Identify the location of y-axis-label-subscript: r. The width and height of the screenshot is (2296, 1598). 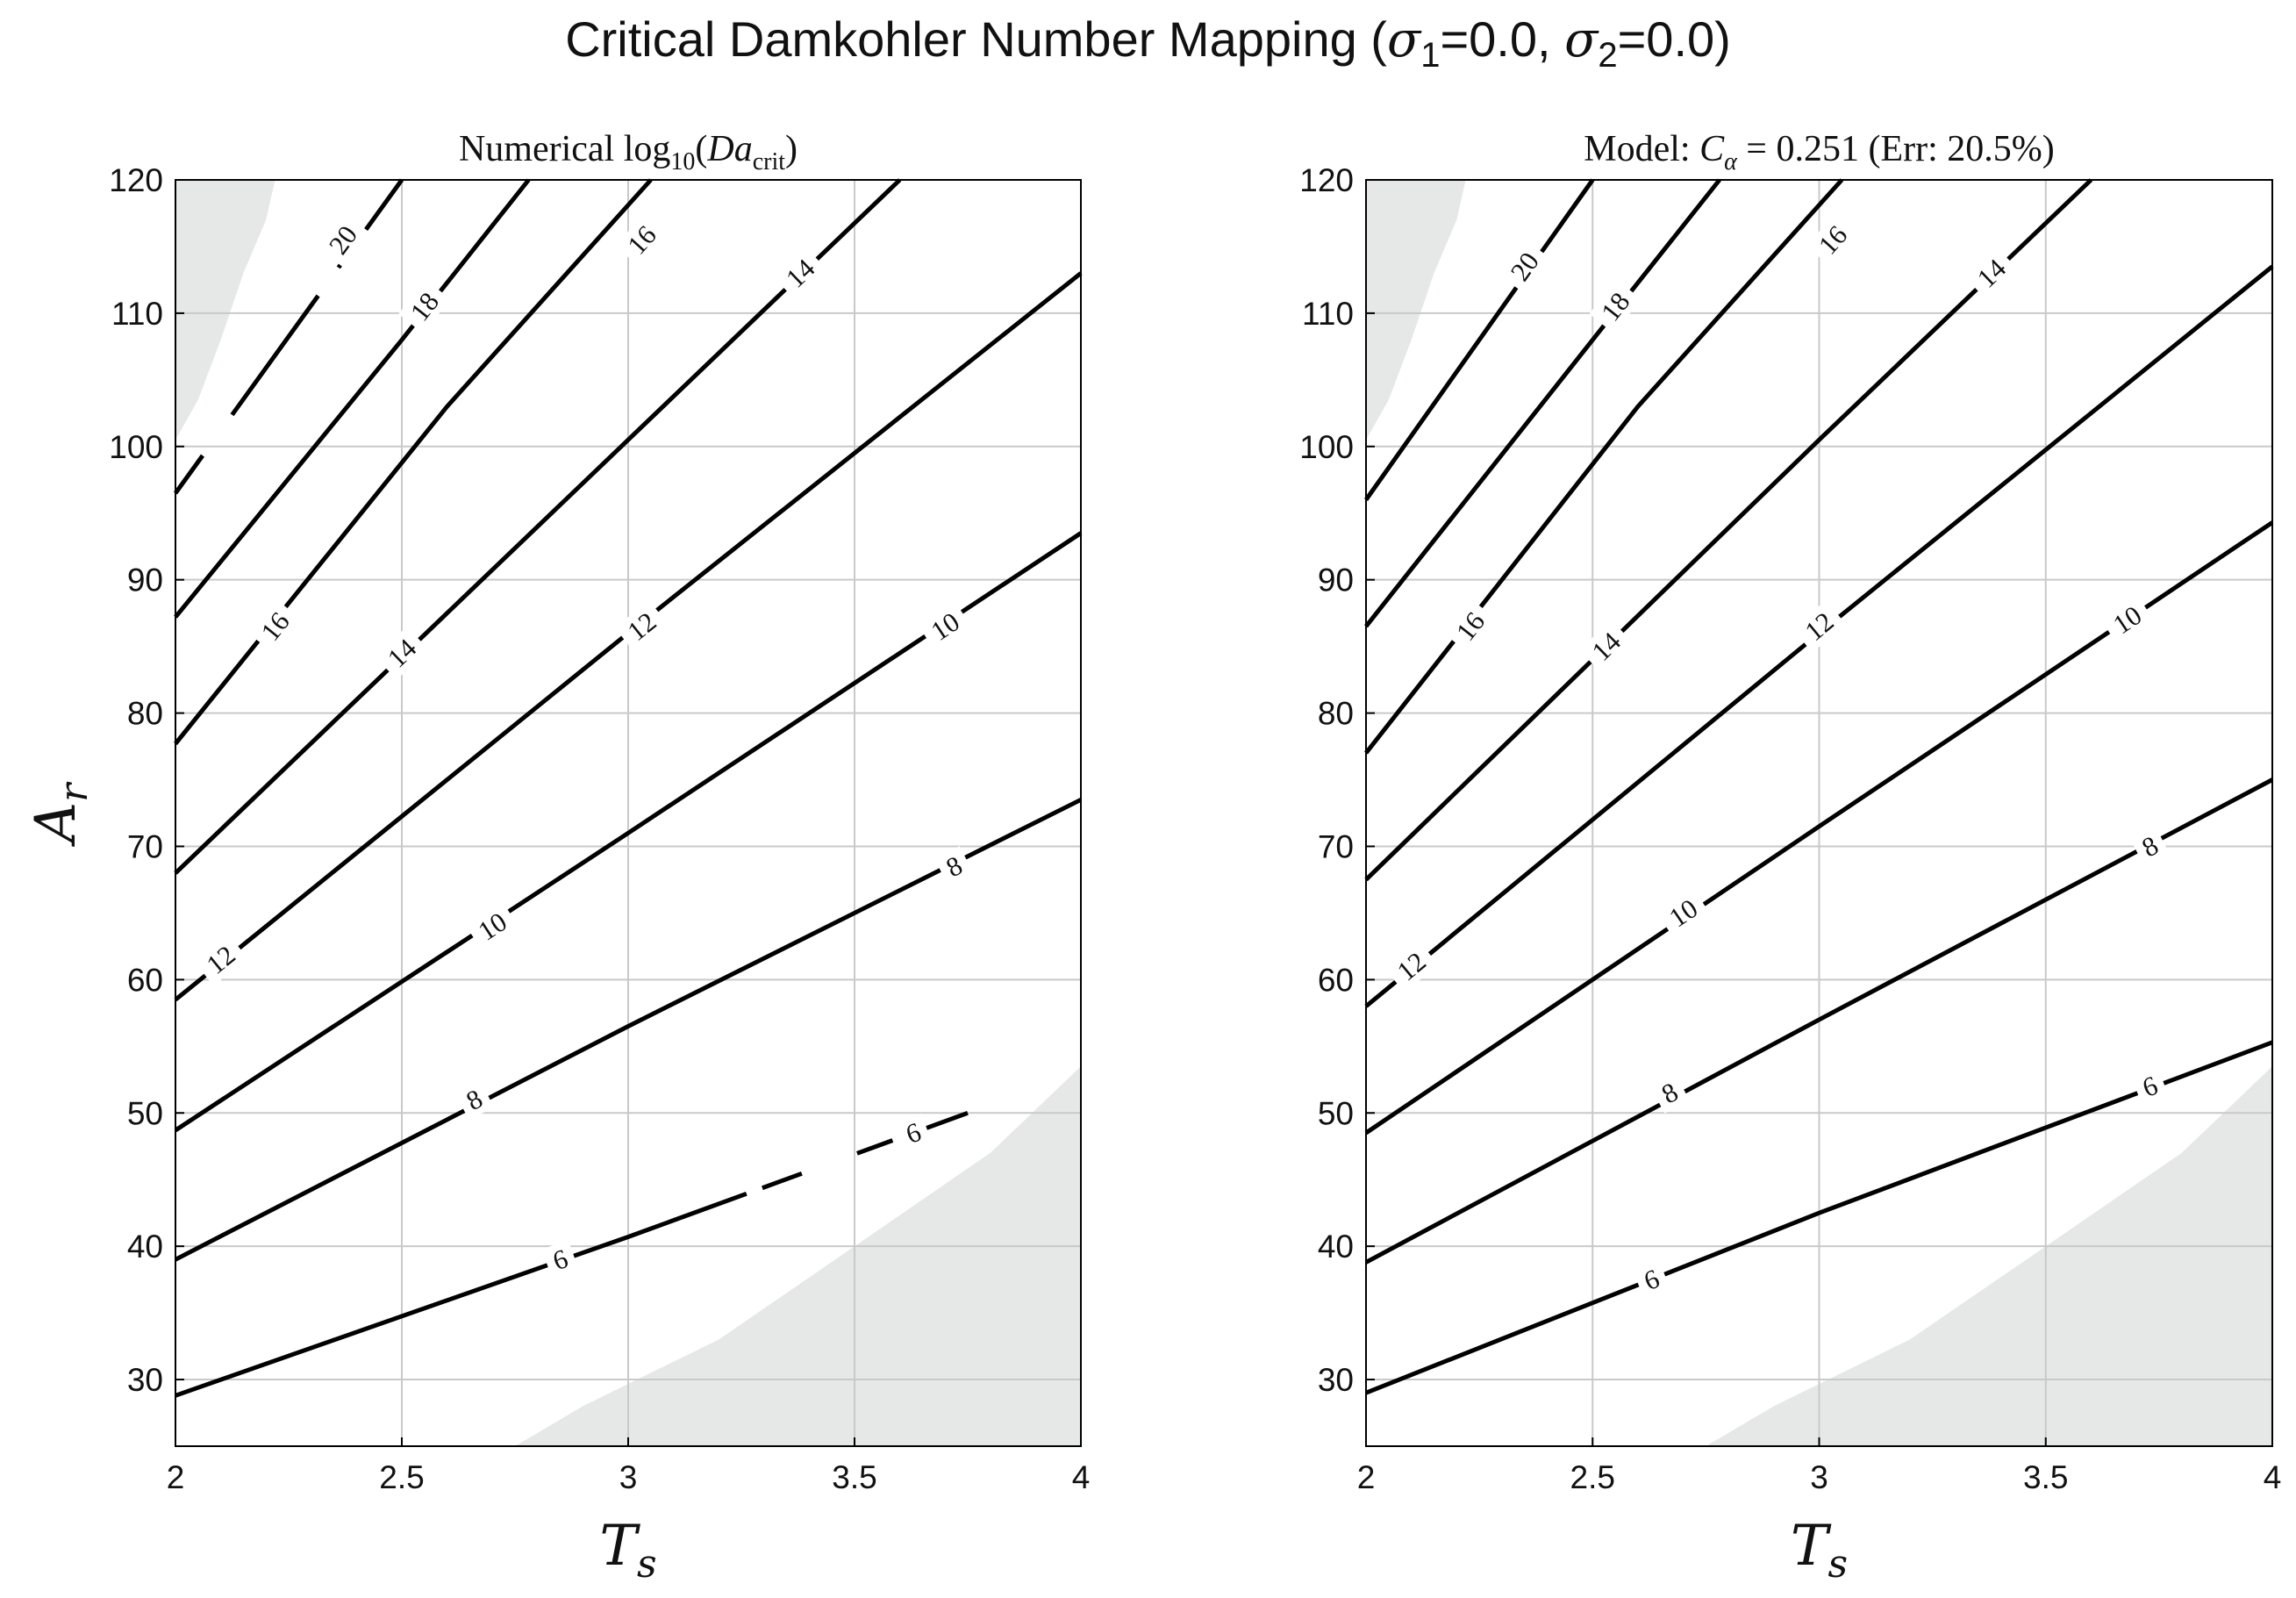
(74, 791).